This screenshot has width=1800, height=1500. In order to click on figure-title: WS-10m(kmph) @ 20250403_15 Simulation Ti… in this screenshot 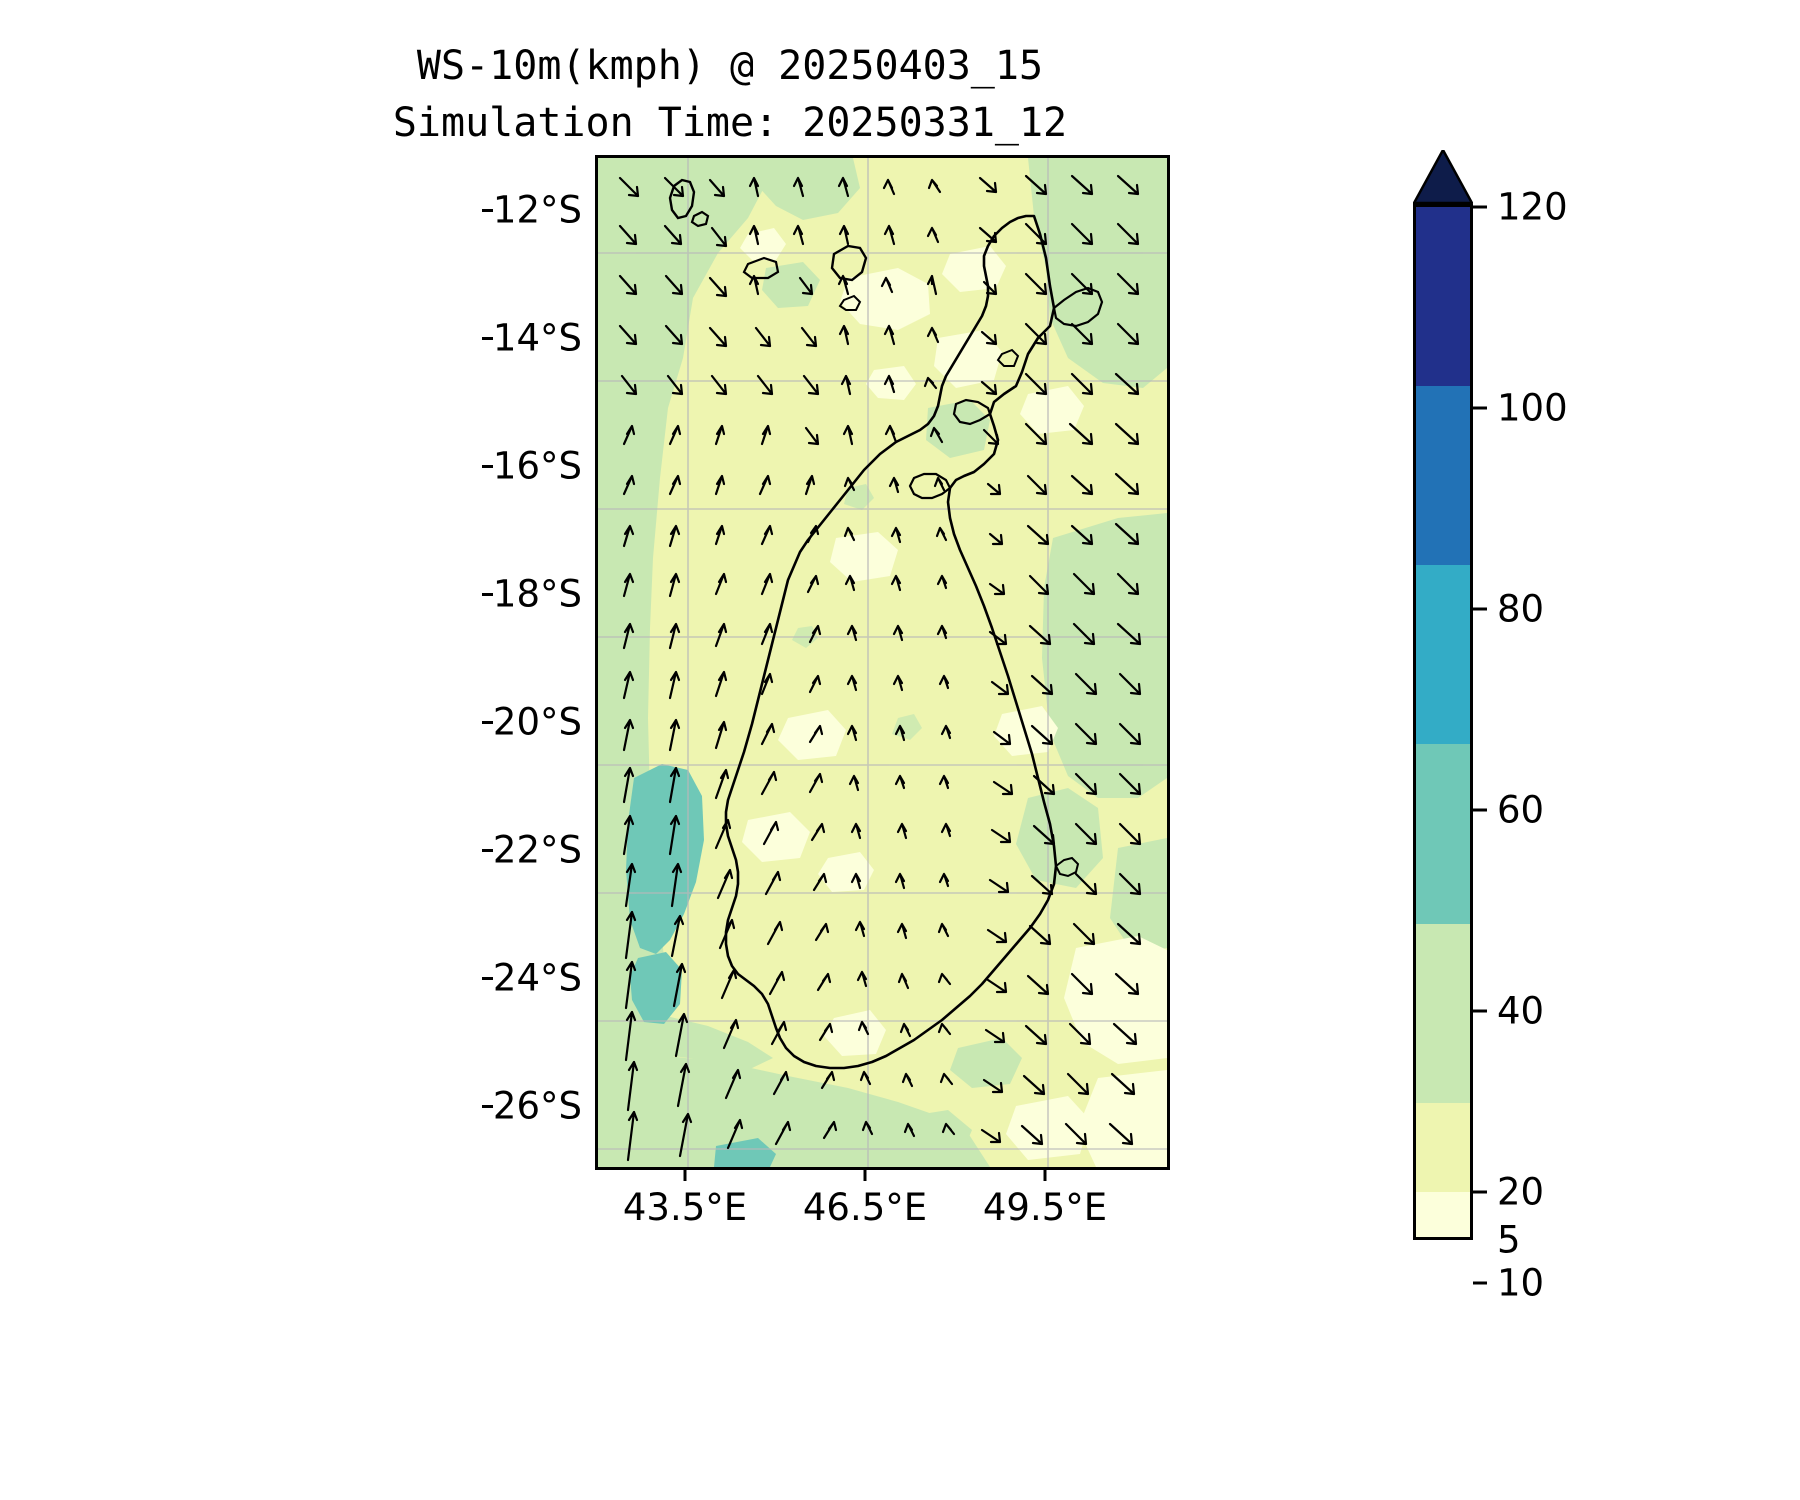, I will do `click(730, 95)`.